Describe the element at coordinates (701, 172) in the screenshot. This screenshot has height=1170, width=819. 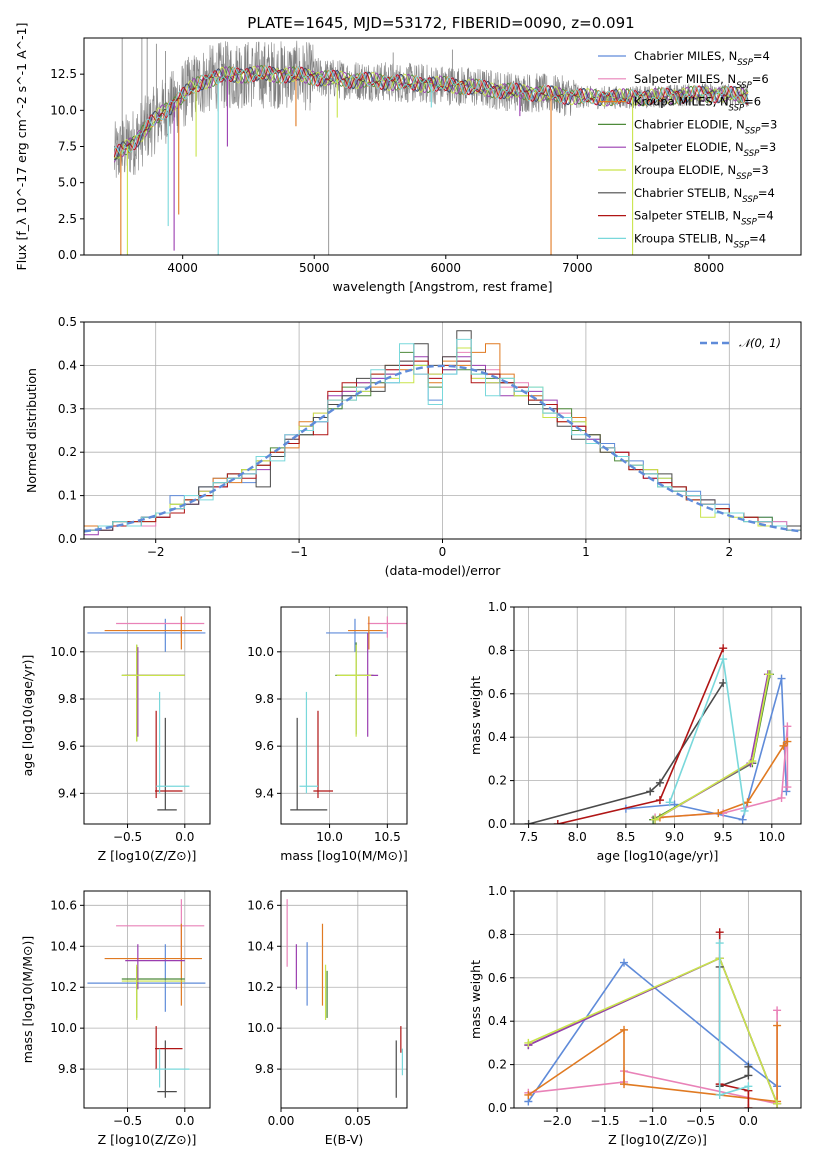
I see `legend-entry: Kroupa ELODIE, NSSP=3` at that location.